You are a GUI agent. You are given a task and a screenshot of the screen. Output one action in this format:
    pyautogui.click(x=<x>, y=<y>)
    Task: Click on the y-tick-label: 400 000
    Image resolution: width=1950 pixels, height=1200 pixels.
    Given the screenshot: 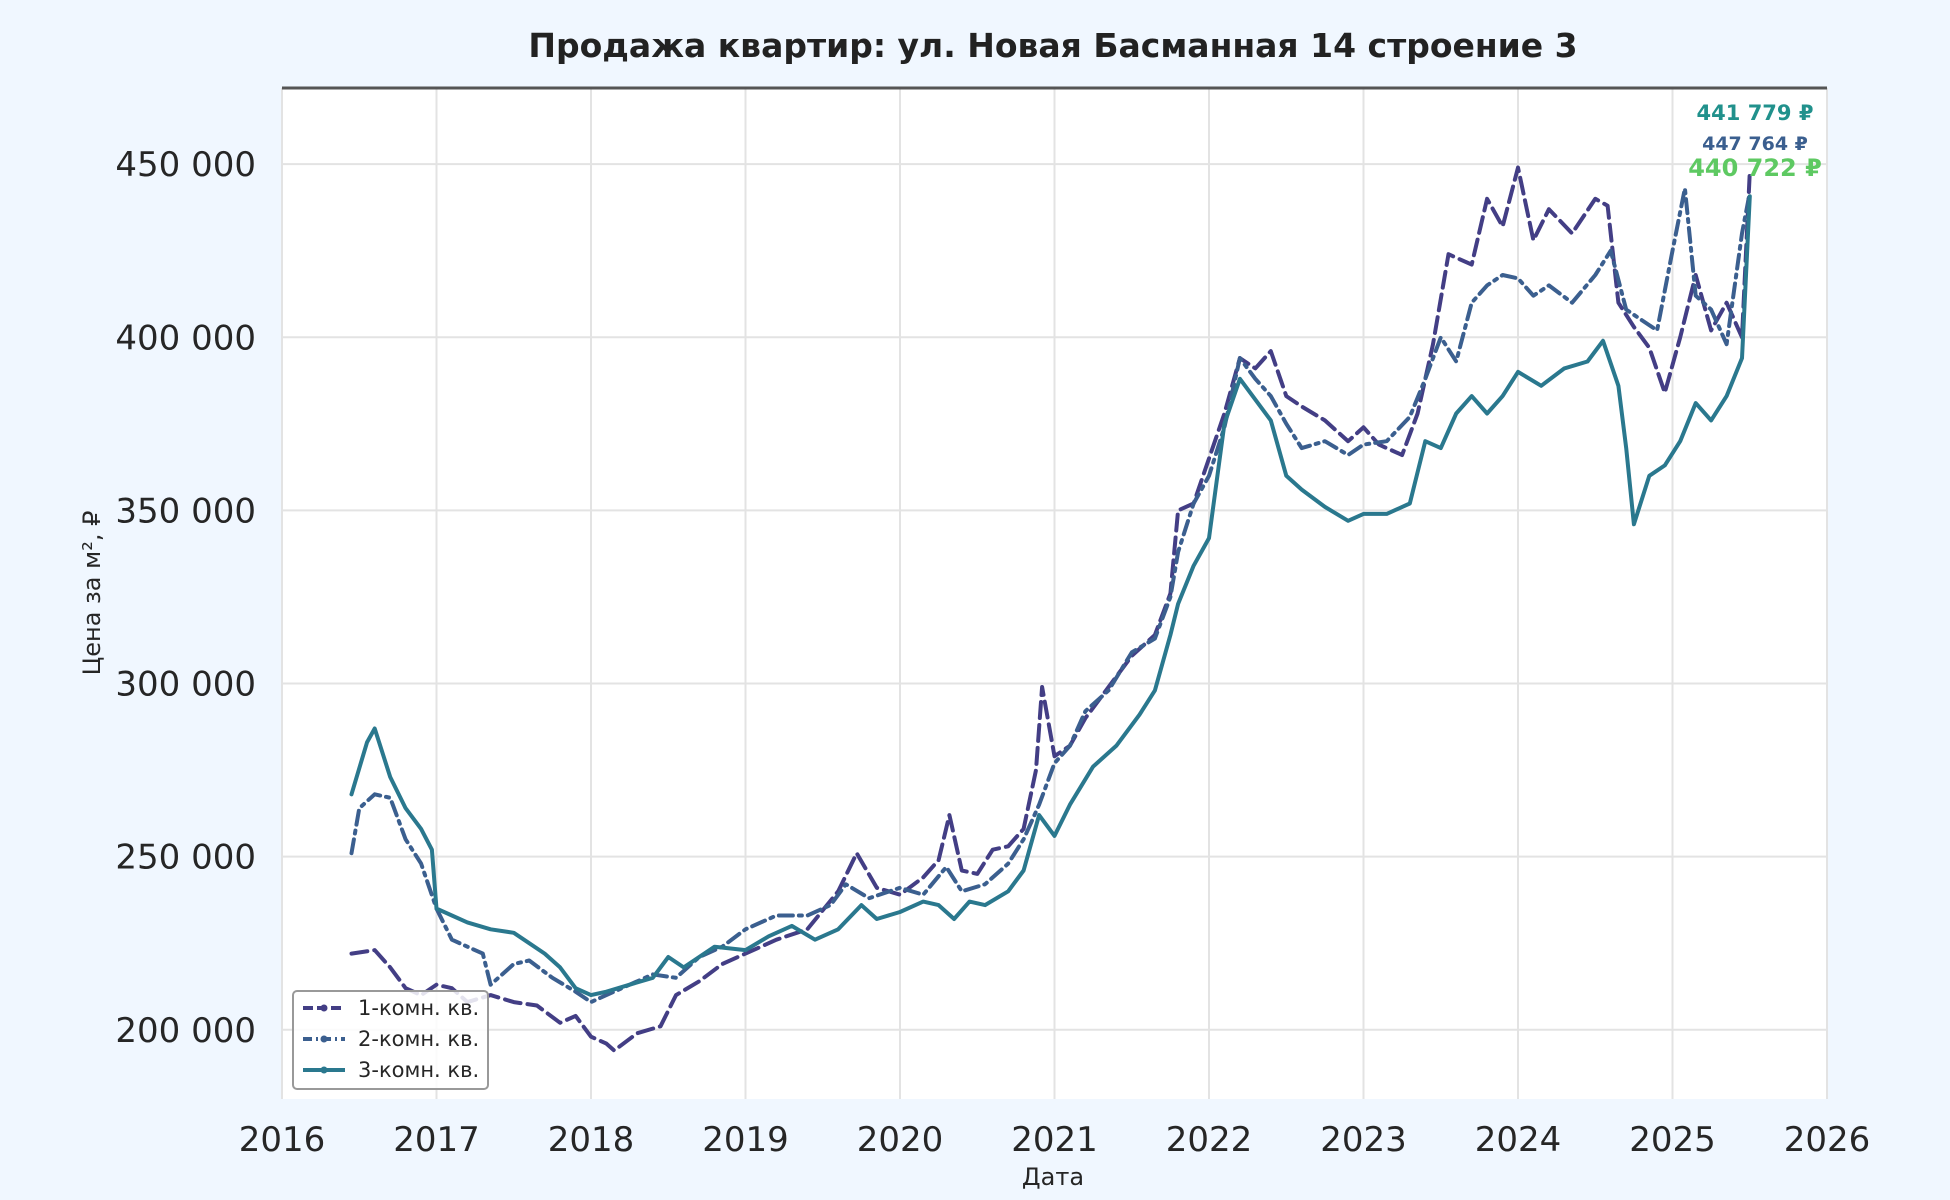 What is the action you would take?
    pyautogui.click(x=185, y=338)
    